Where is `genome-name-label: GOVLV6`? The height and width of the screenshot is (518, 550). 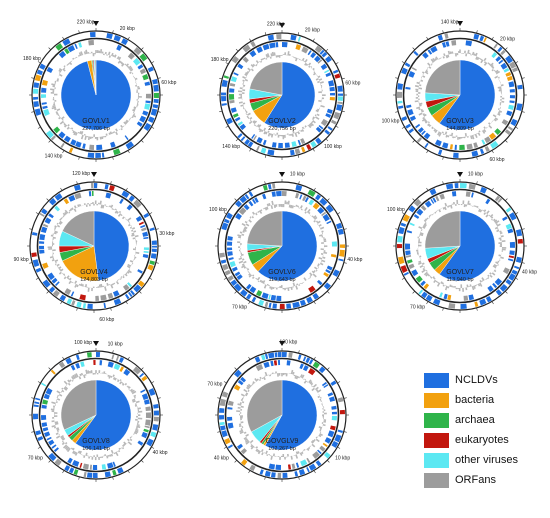
genome-name-label: GOVLV6 is located at coordinates (282, 272).